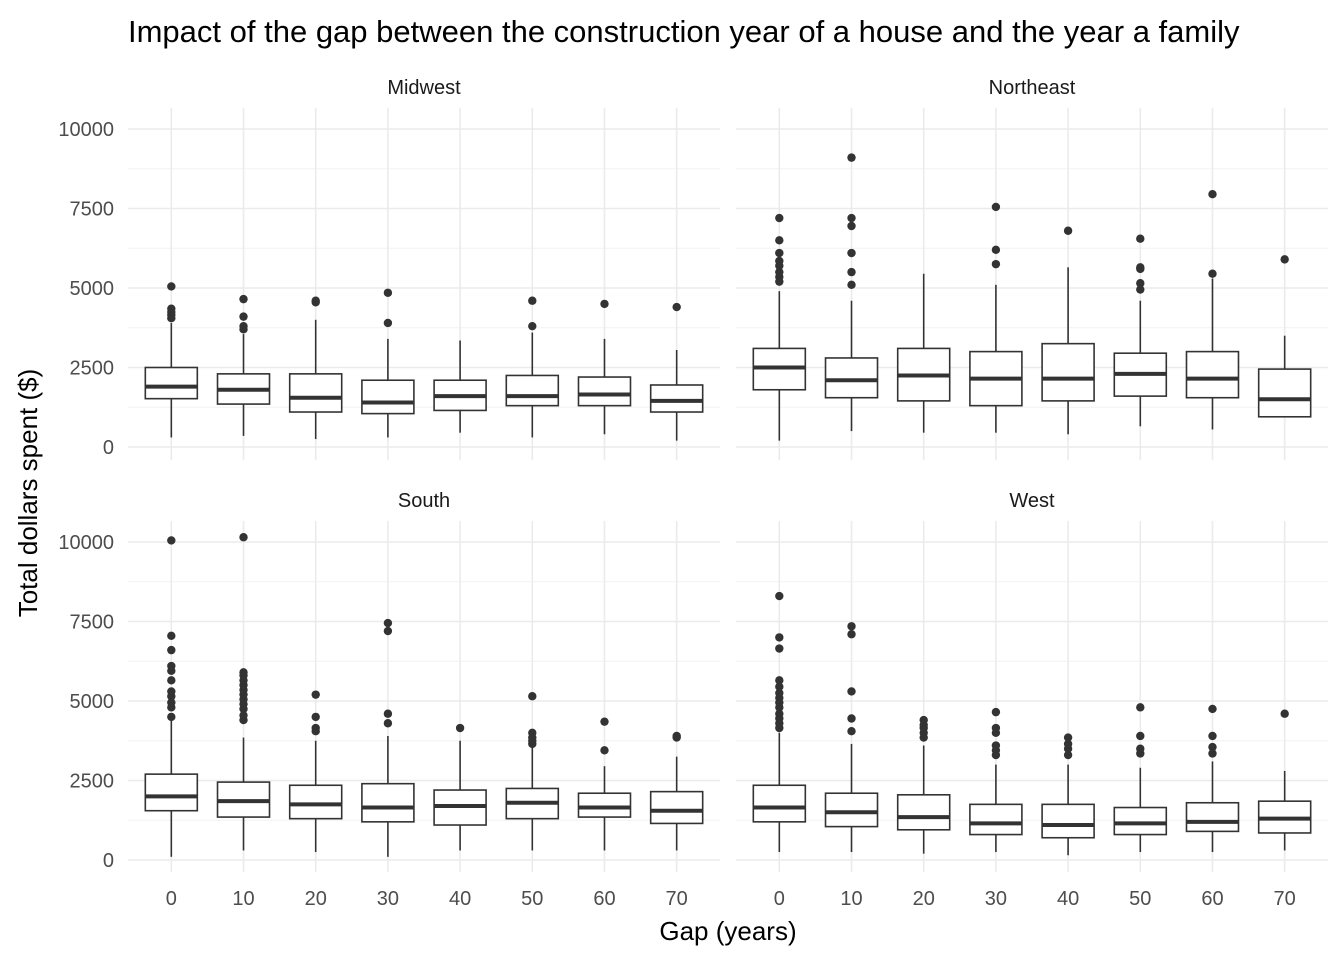  Describe the element at coordinates (28, 493) in the screenshot. I see `y-axis-title: Total dollars spent ($)` at that location.